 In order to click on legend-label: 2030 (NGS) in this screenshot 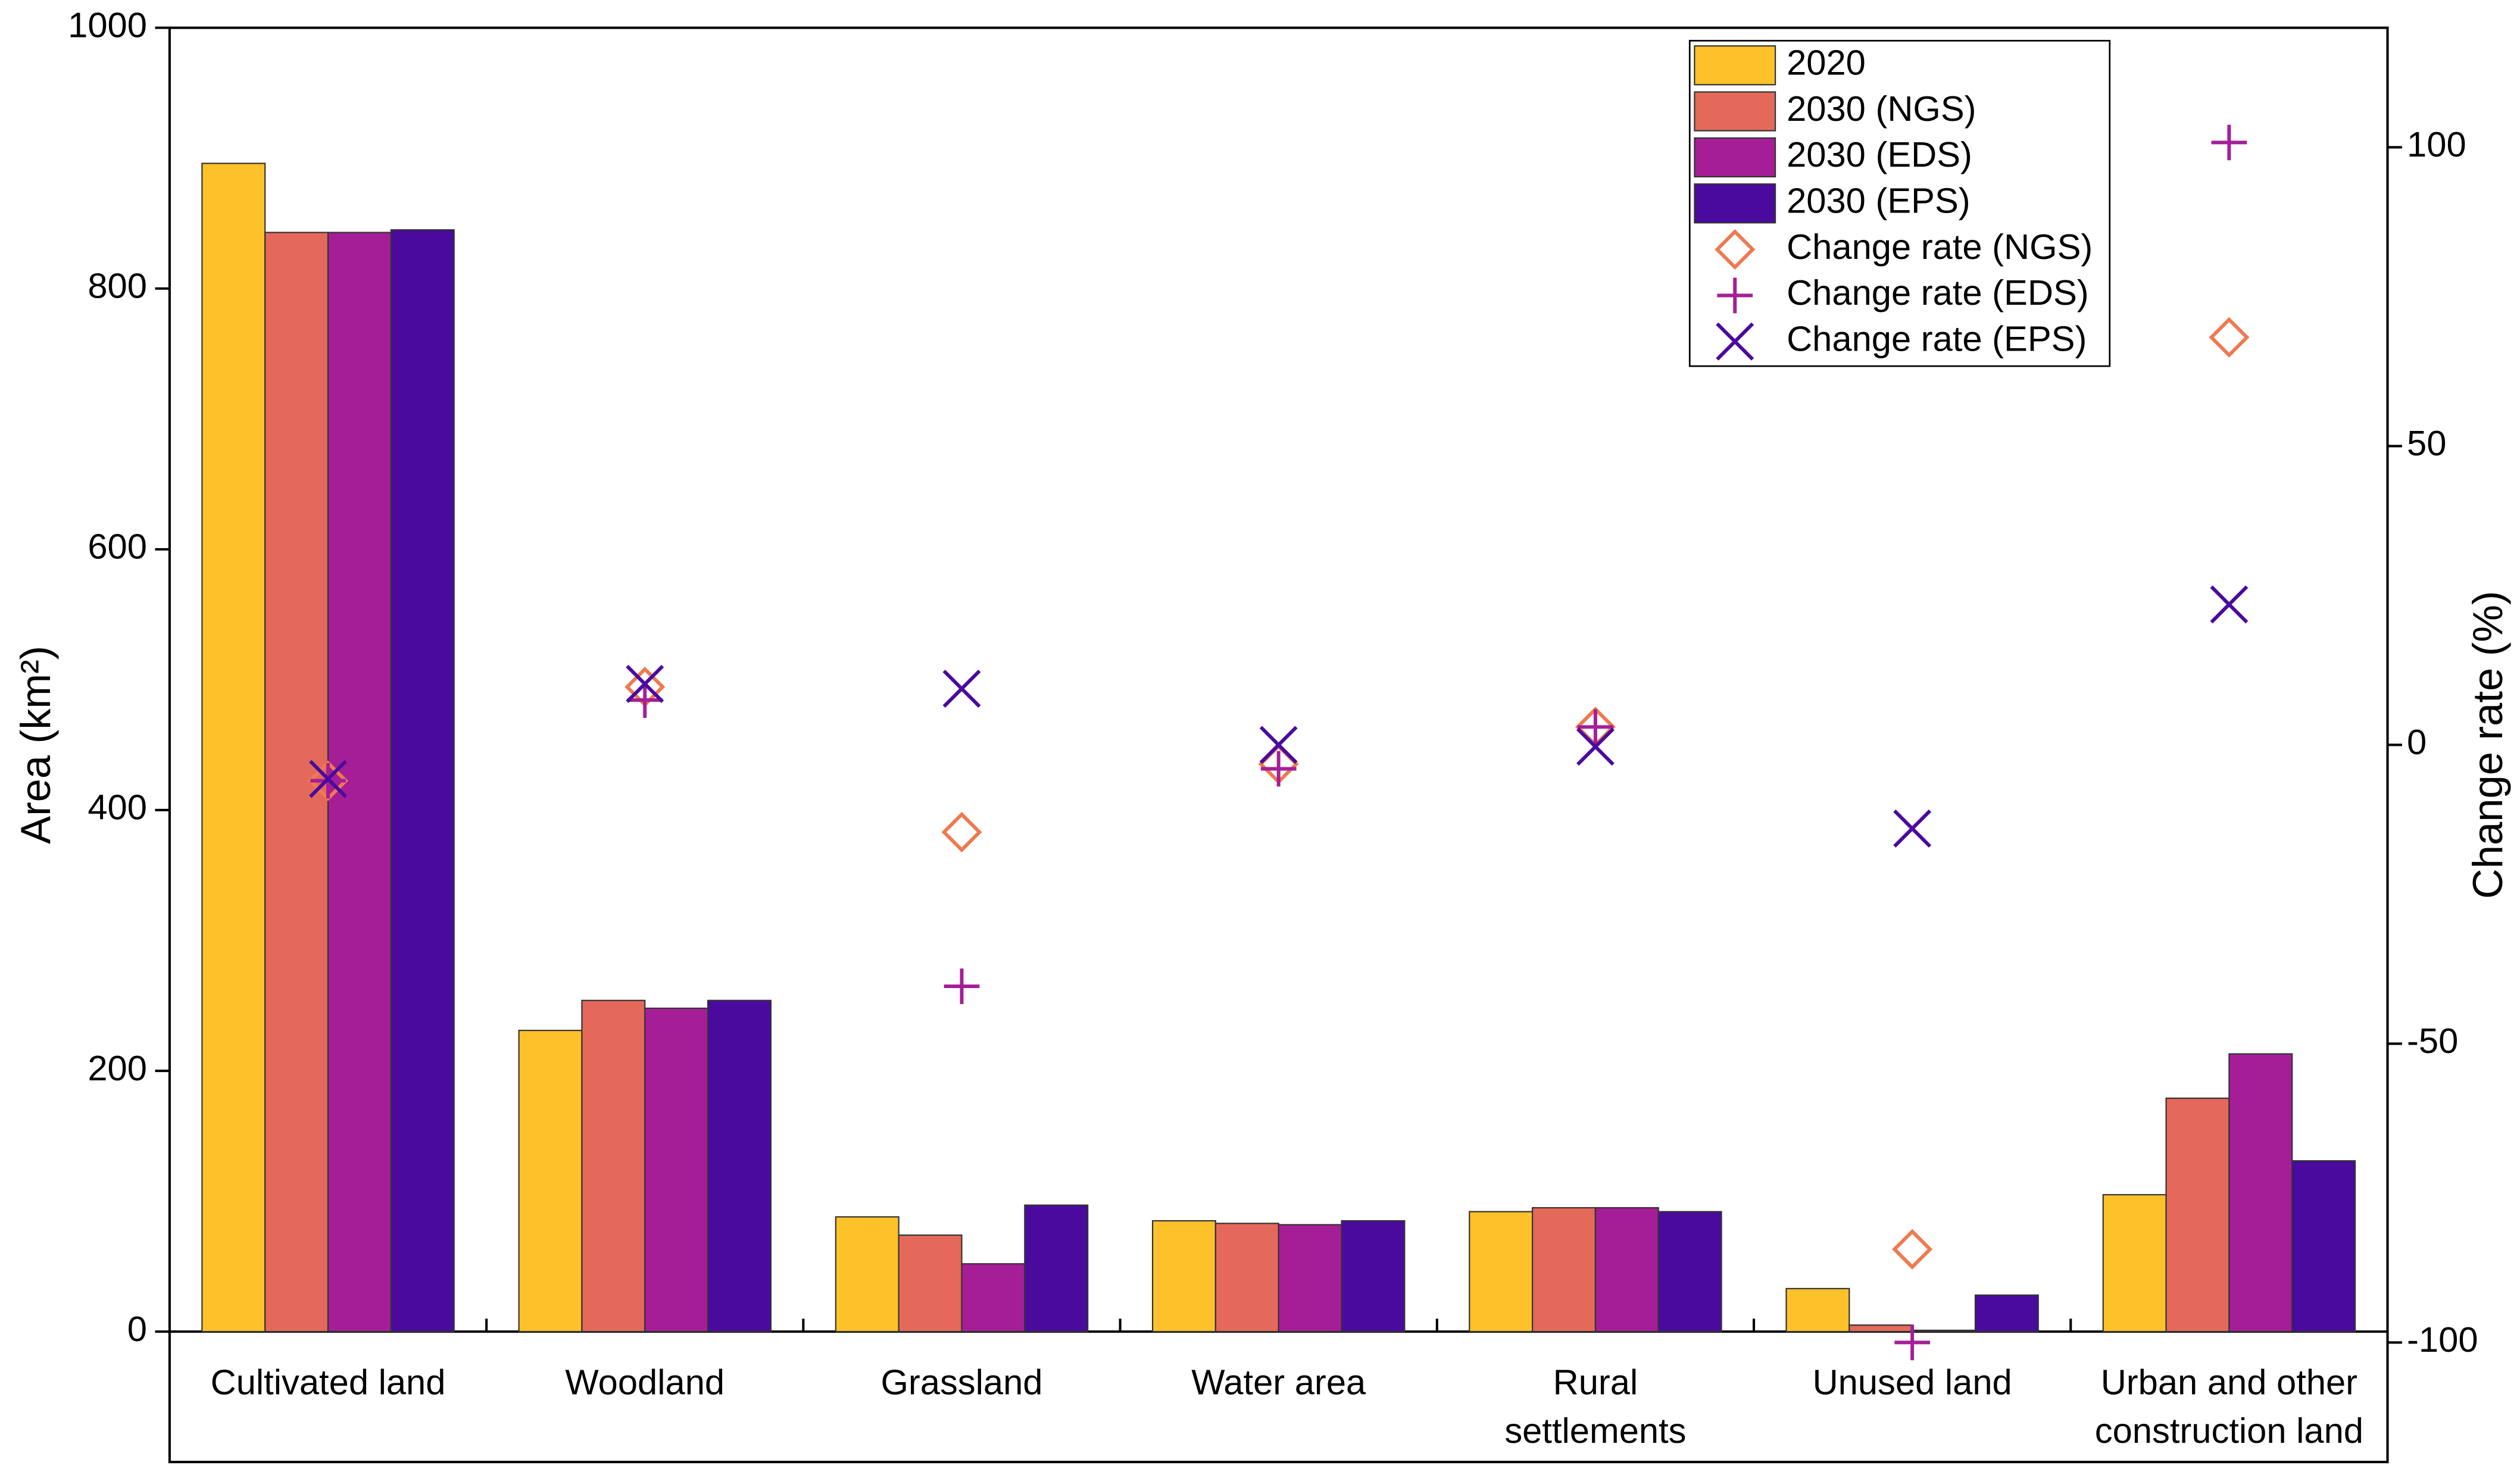, I will do `click(1881, 109)`.